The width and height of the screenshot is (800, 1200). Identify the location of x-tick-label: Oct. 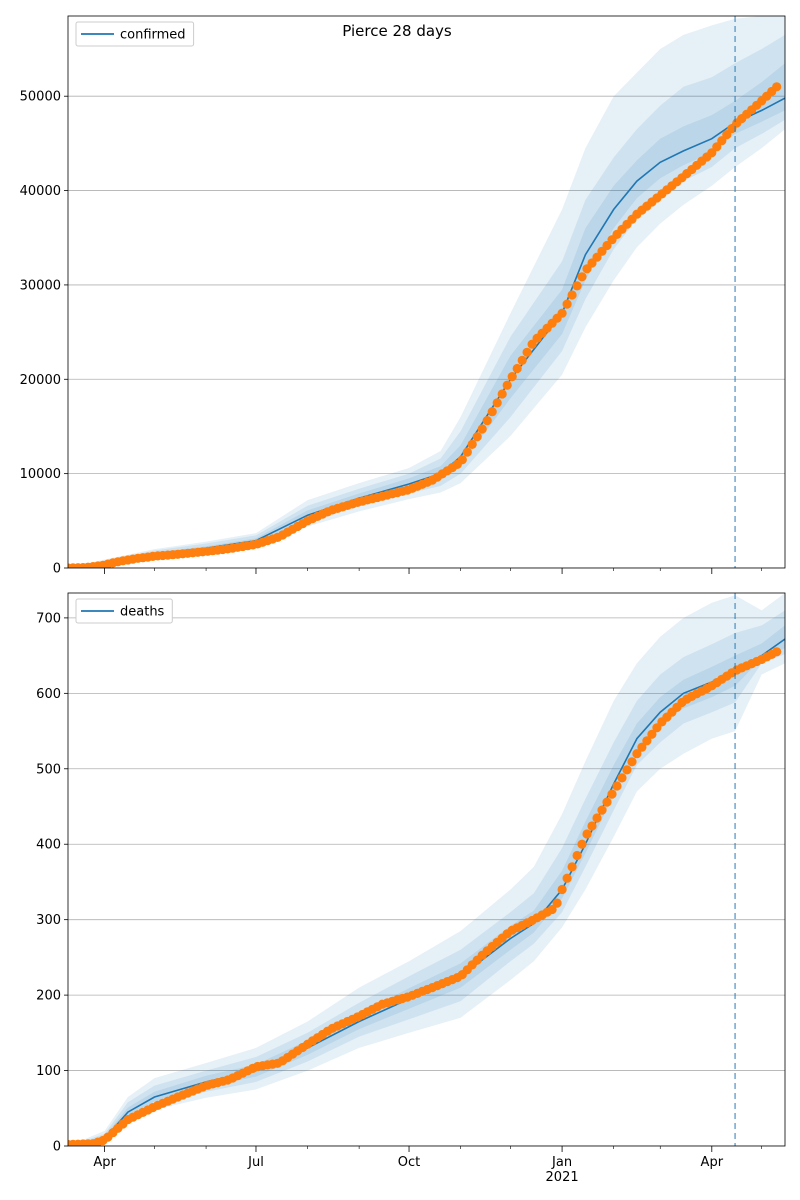
(409, 1162).